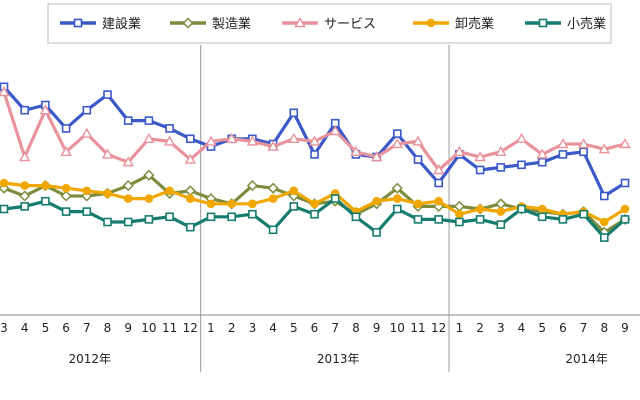 The height and width of the screenshot is (400, 640). I want to click on month-tick-label: 1, so click(211, 328).